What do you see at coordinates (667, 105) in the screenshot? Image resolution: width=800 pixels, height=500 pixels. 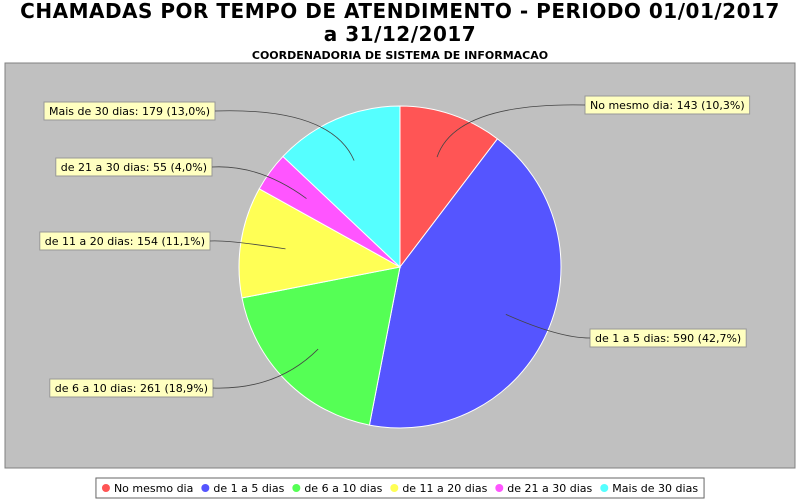 I see `slice-label: No mesmo dia: 143 (10,3%)` at bounding box center [667, 105].